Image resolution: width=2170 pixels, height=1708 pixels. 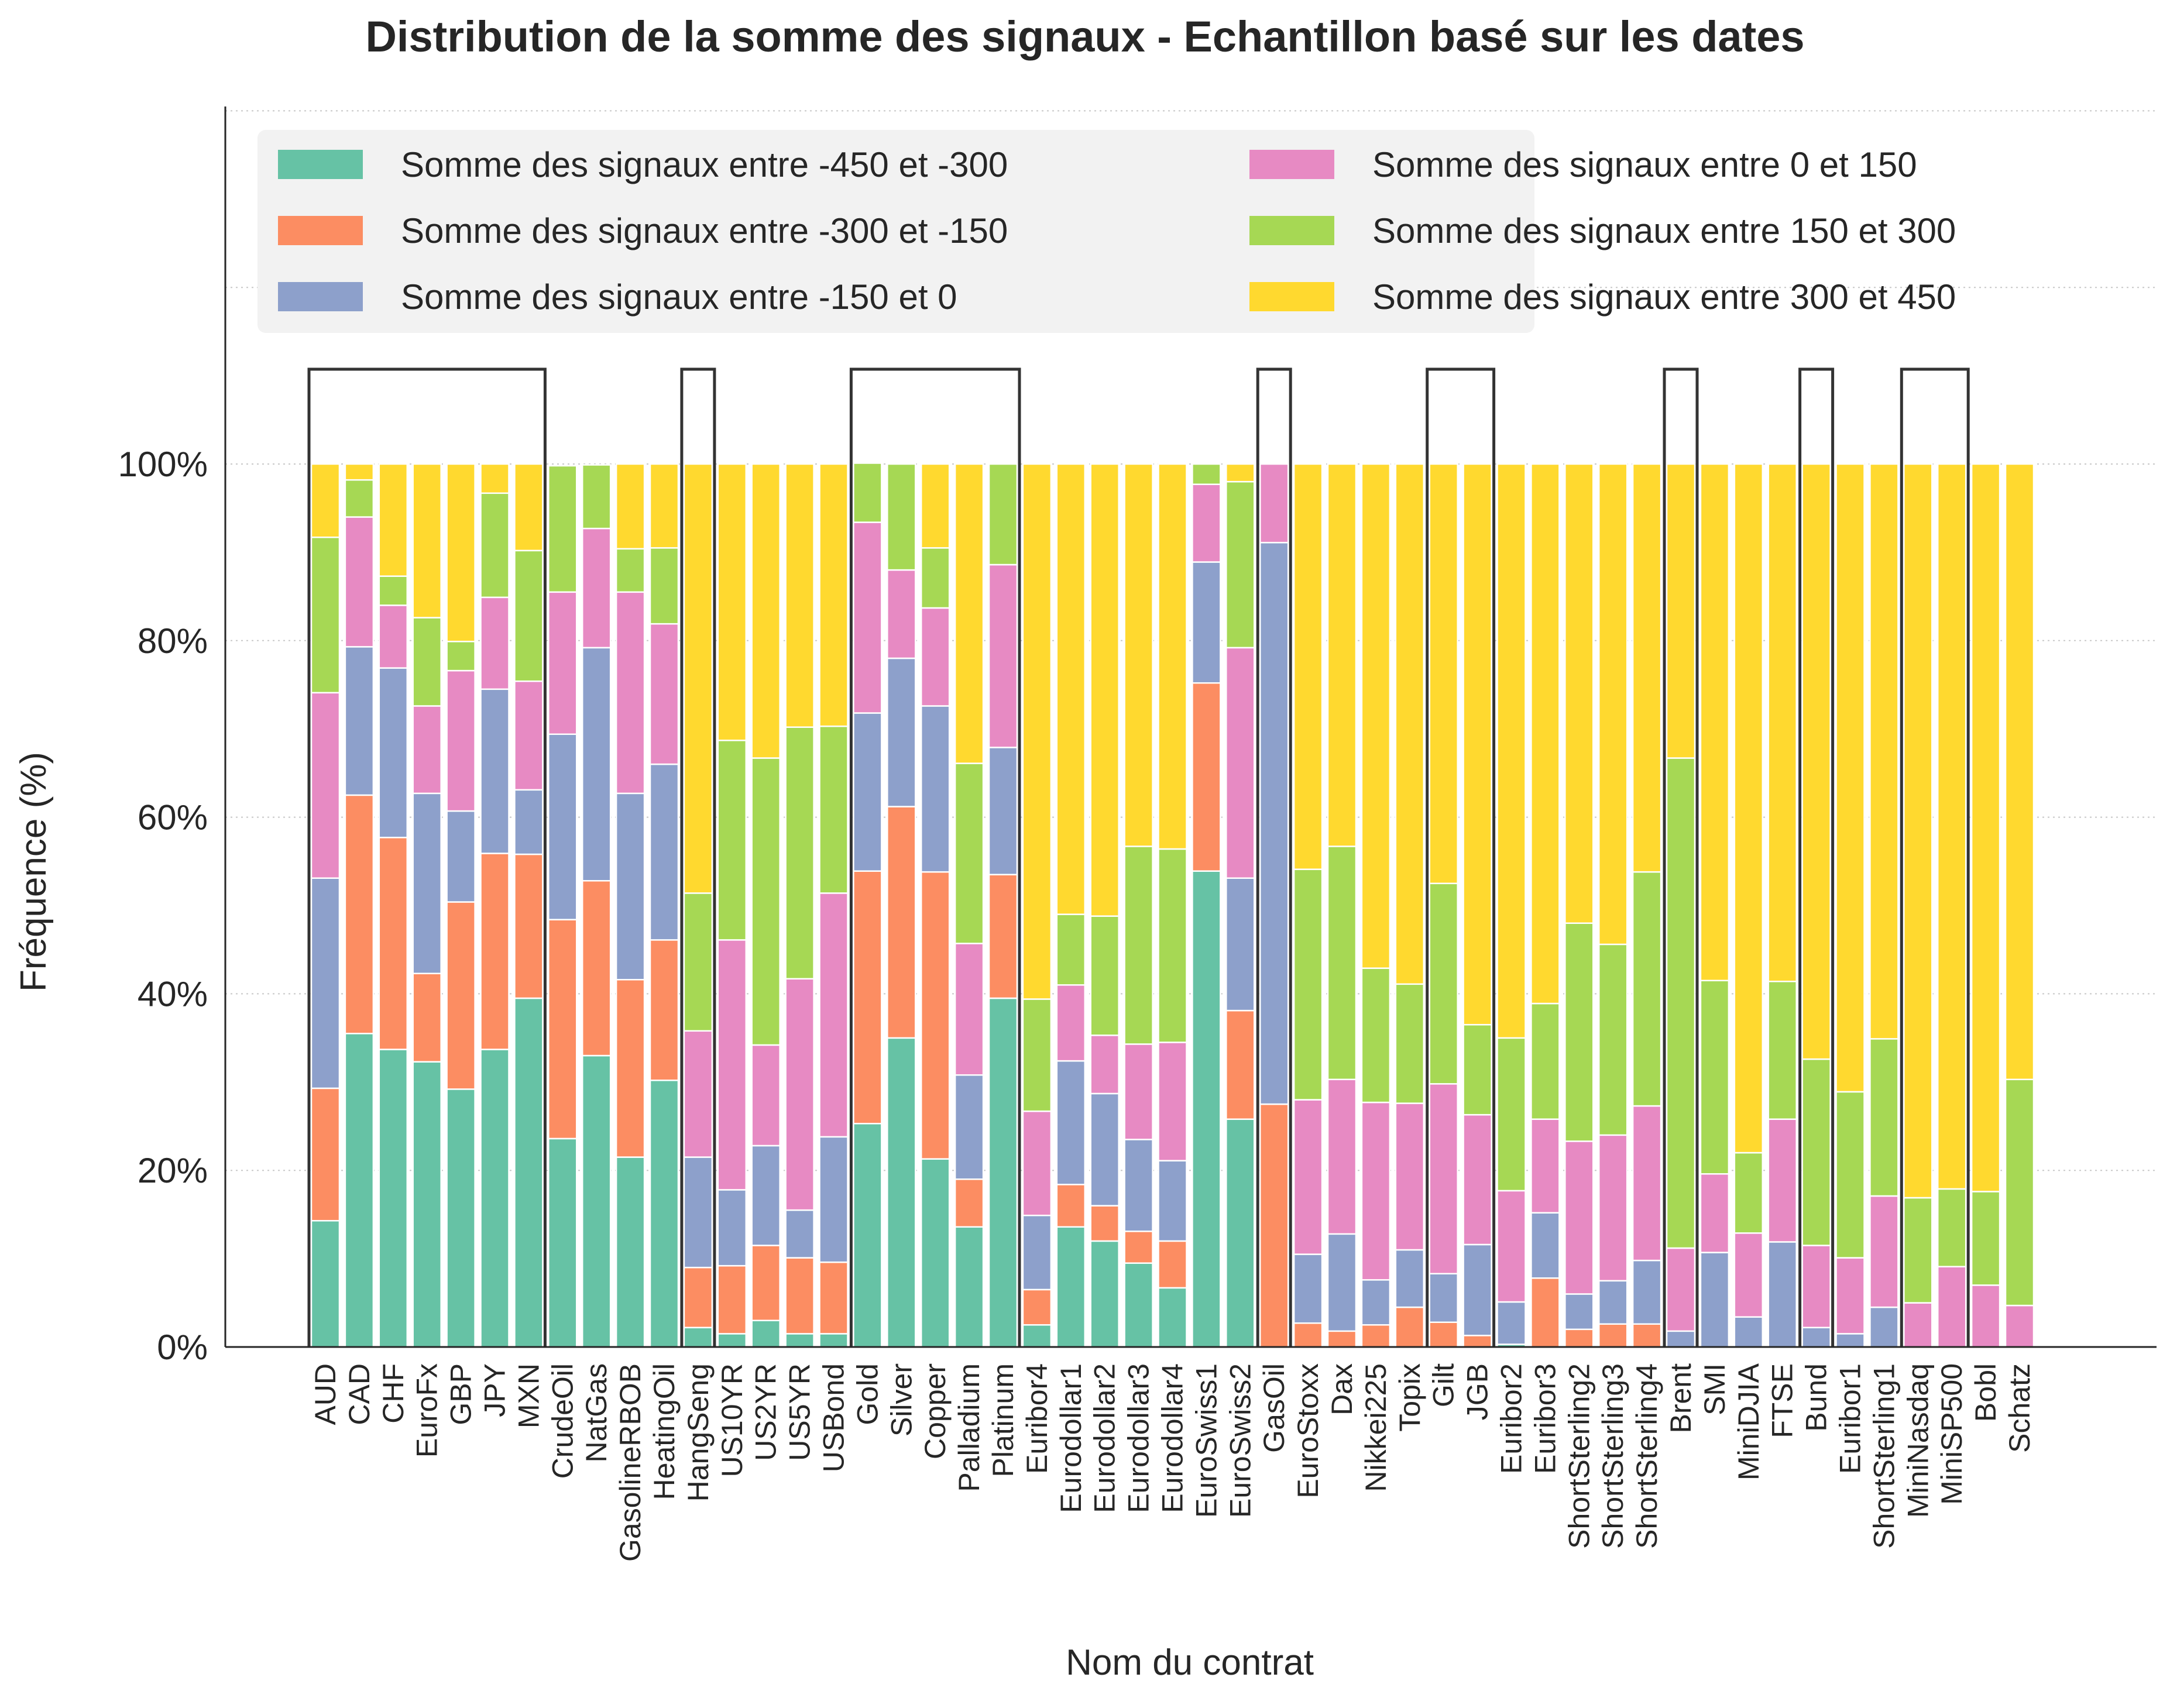 What do you see at coordinates (834, 1417) in the screenshot?
I see `x-tick-label: USBond` at bounding box center [834, 1417].